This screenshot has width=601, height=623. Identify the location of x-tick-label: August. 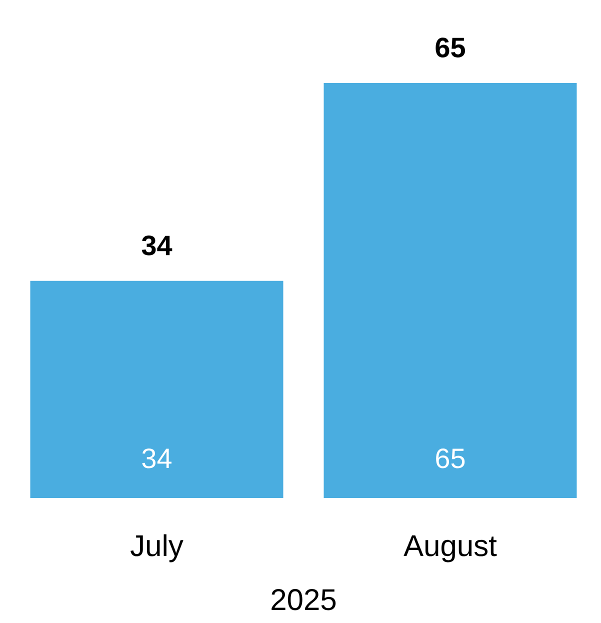
(450, 548).